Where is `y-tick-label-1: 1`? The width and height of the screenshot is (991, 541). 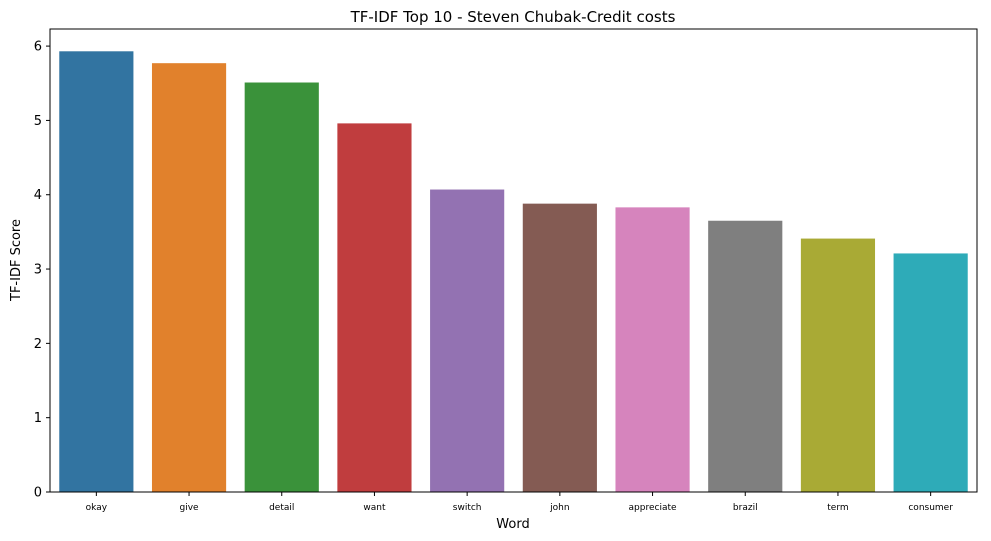 y-tick-label-1: 1 is located at coordinates (38, 418).